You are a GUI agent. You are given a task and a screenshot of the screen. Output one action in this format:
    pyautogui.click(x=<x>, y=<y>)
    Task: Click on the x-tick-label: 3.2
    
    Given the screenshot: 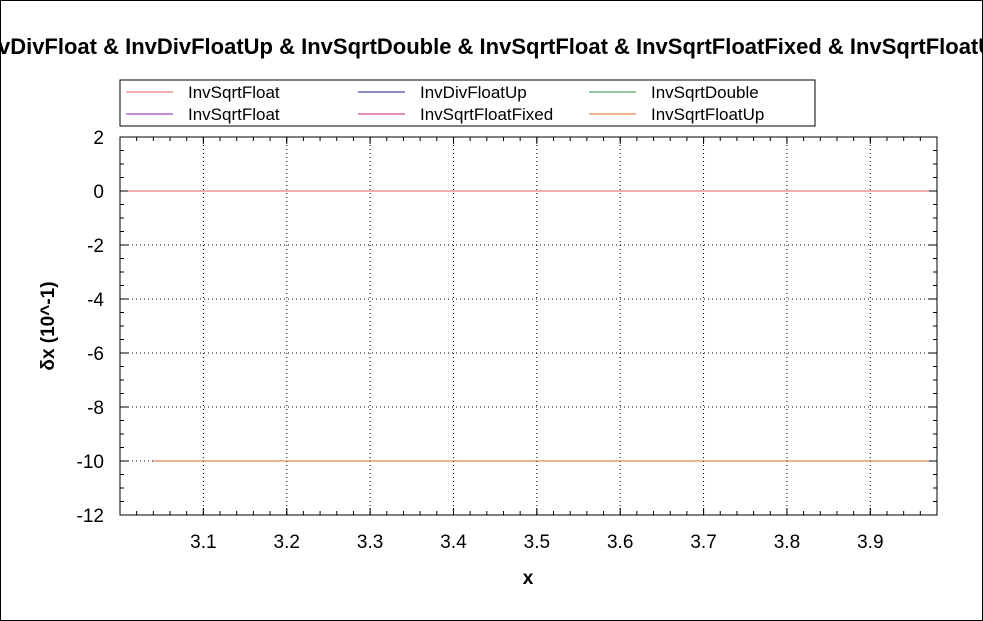 What is the action you would take?
    pyautogui.click(x=287, y=542)
    